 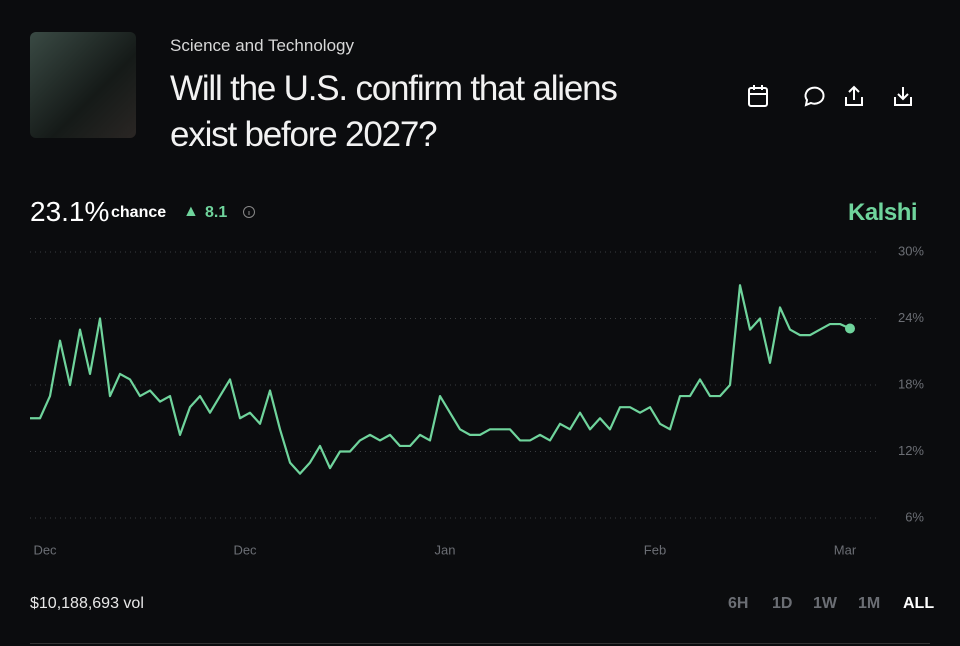 I want to click on range-button: ALL, so click(x=919, y=603).